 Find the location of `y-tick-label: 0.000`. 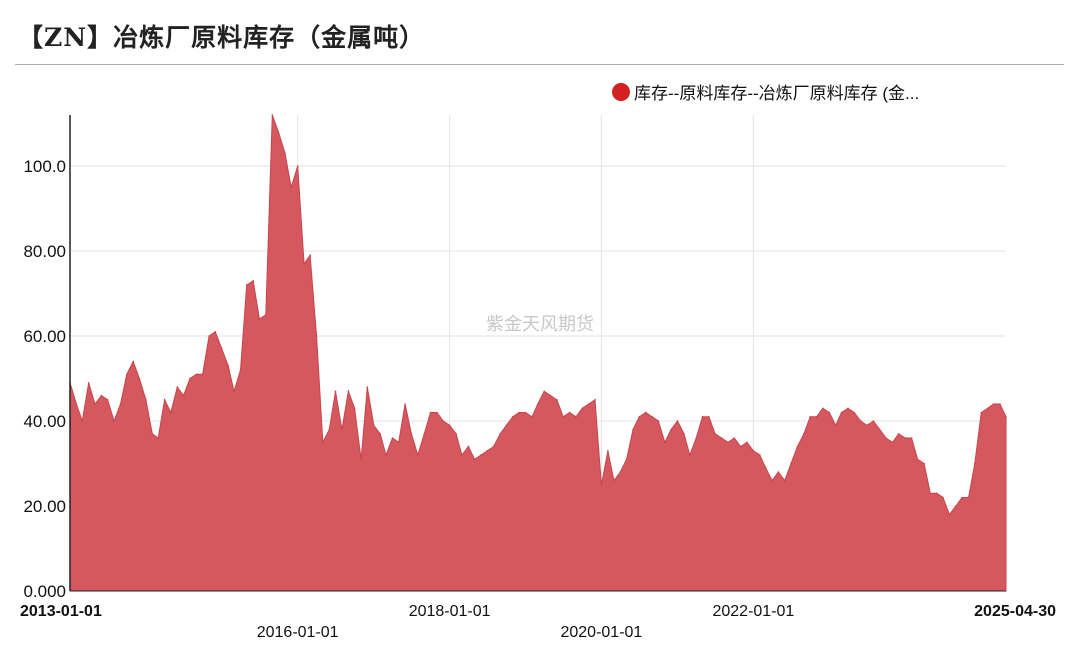

y-tick-label: 0.000 is located at coordinates (44, 591).